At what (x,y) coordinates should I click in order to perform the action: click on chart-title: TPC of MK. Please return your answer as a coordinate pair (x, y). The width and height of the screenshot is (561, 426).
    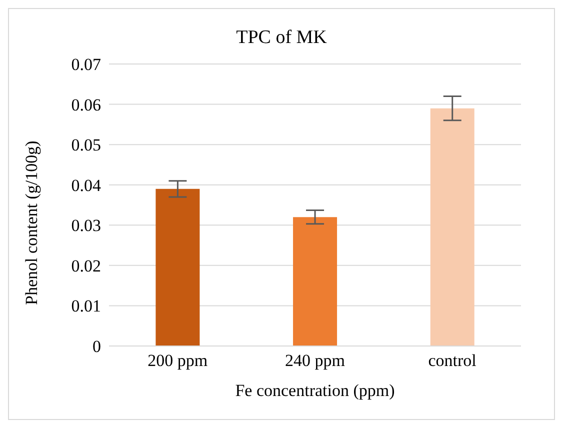
    Looking at the image, I should click on (281, 38).